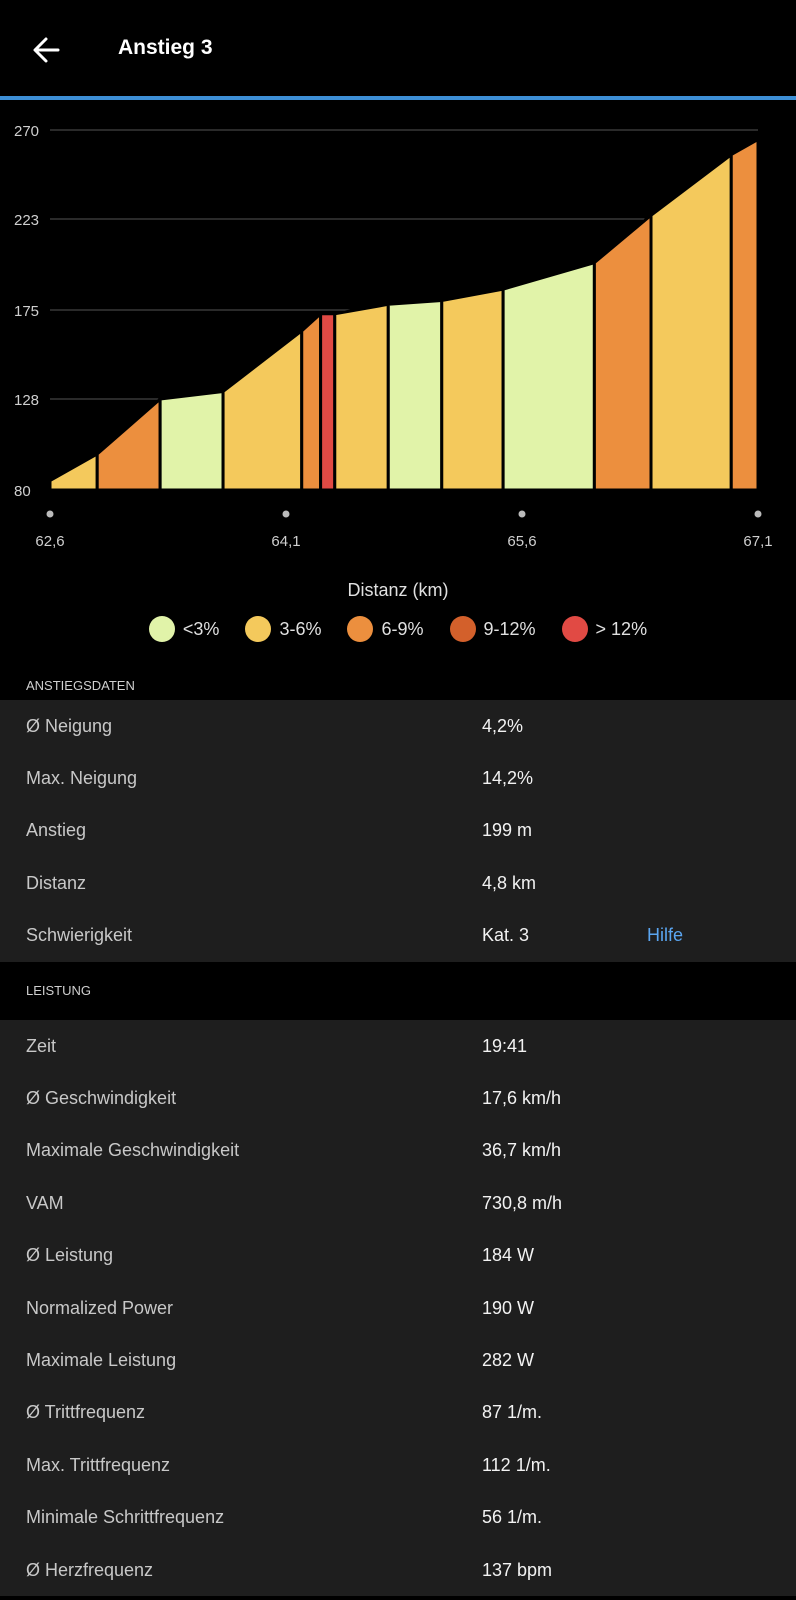 This screenshot has width=796, height=1600. What do you see at coordinates (508, 778) in the screenshot?
I see `stat-value: 14,2%` at bounding box center [508, 778].